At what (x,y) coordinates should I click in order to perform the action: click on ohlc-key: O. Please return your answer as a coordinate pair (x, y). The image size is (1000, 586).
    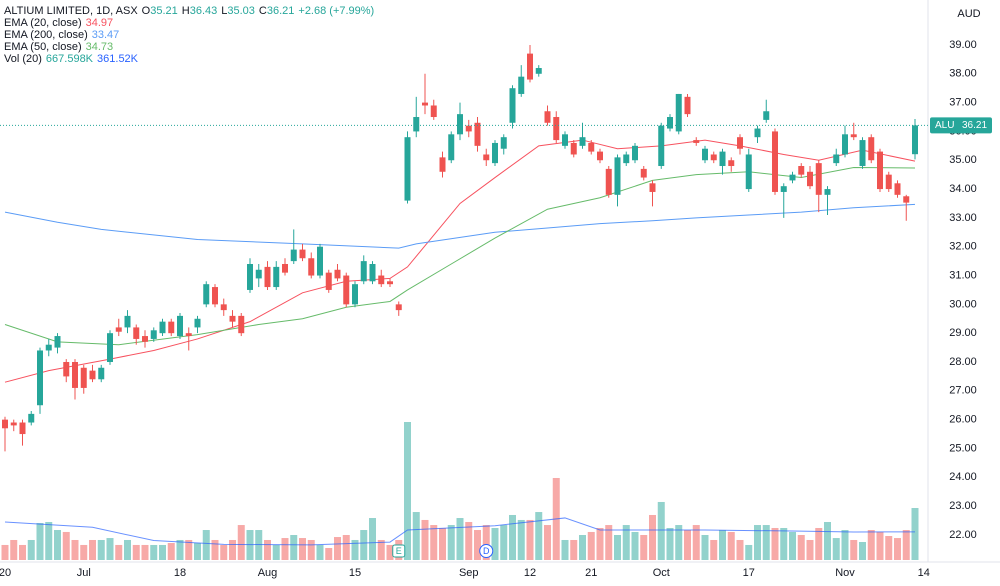
    Looking at the image, I should click on (146, 11).